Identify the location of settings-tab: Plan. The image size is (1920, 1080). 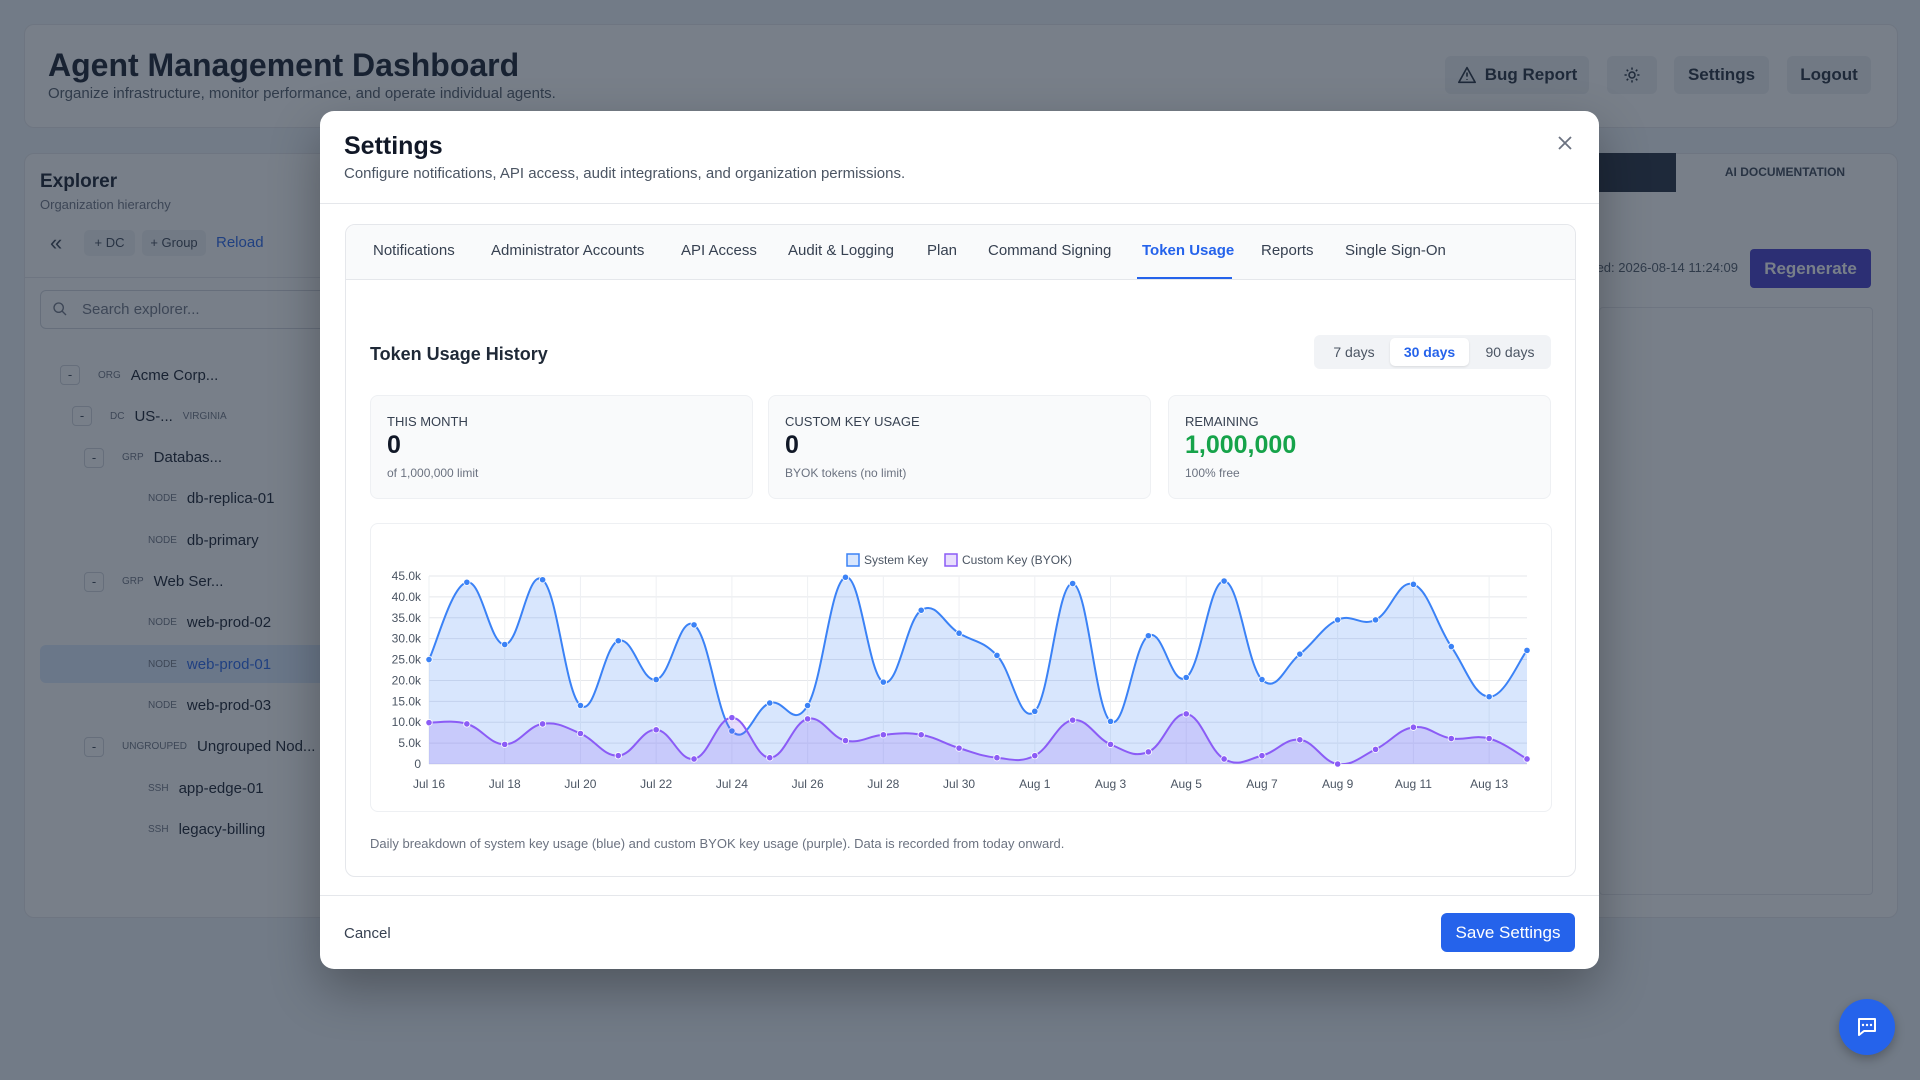
(942, 250).